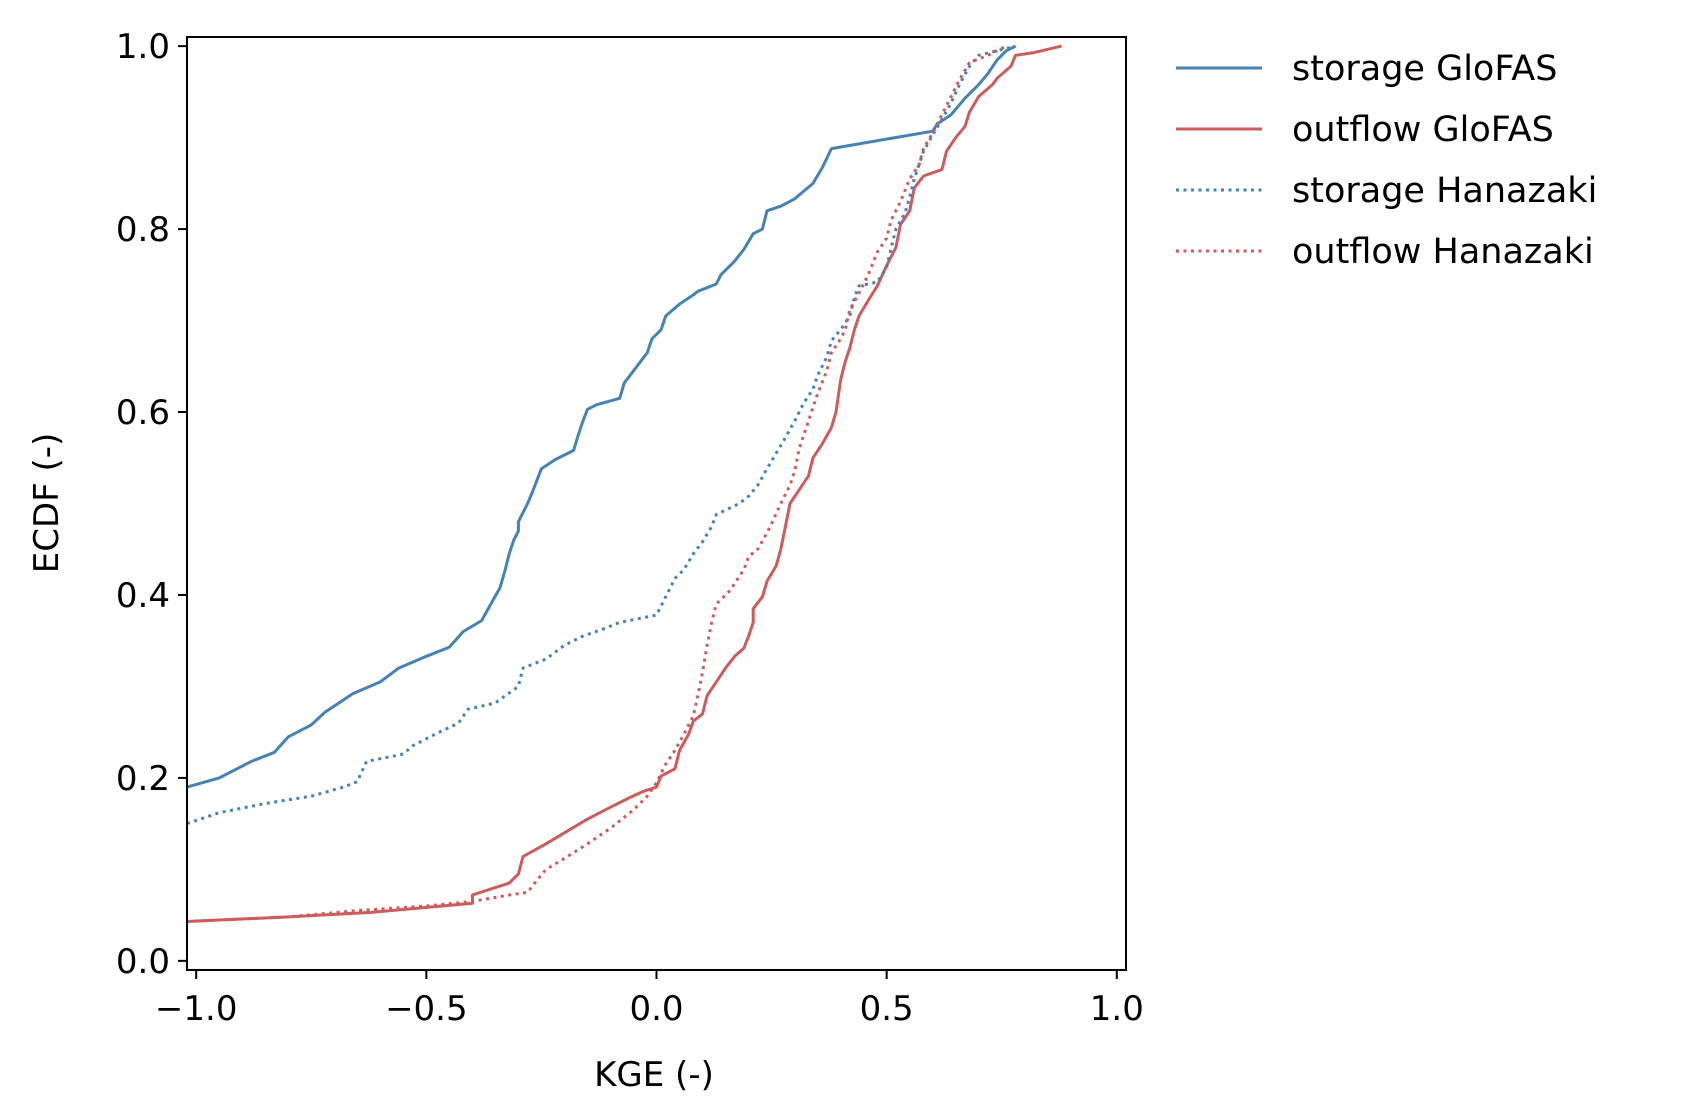 This screenshot has height=1116, width=1691. What do you see at coordinates (143, 47) in the screenshot?
I see `y-tick-label: 1.0` at bounding box center [143, 47].